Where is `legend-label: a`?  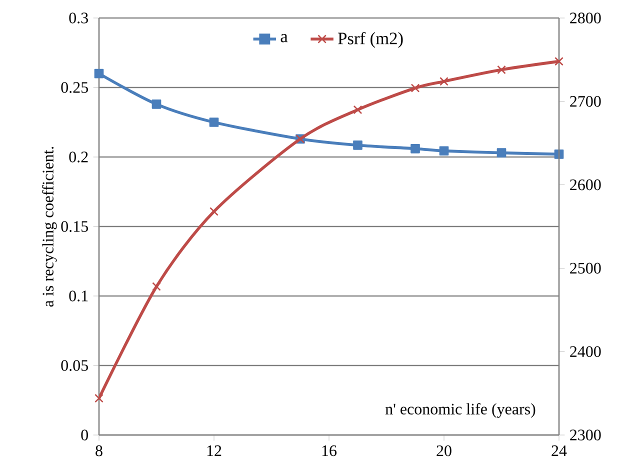
legend-label: a is located at coordinates (284, 38).